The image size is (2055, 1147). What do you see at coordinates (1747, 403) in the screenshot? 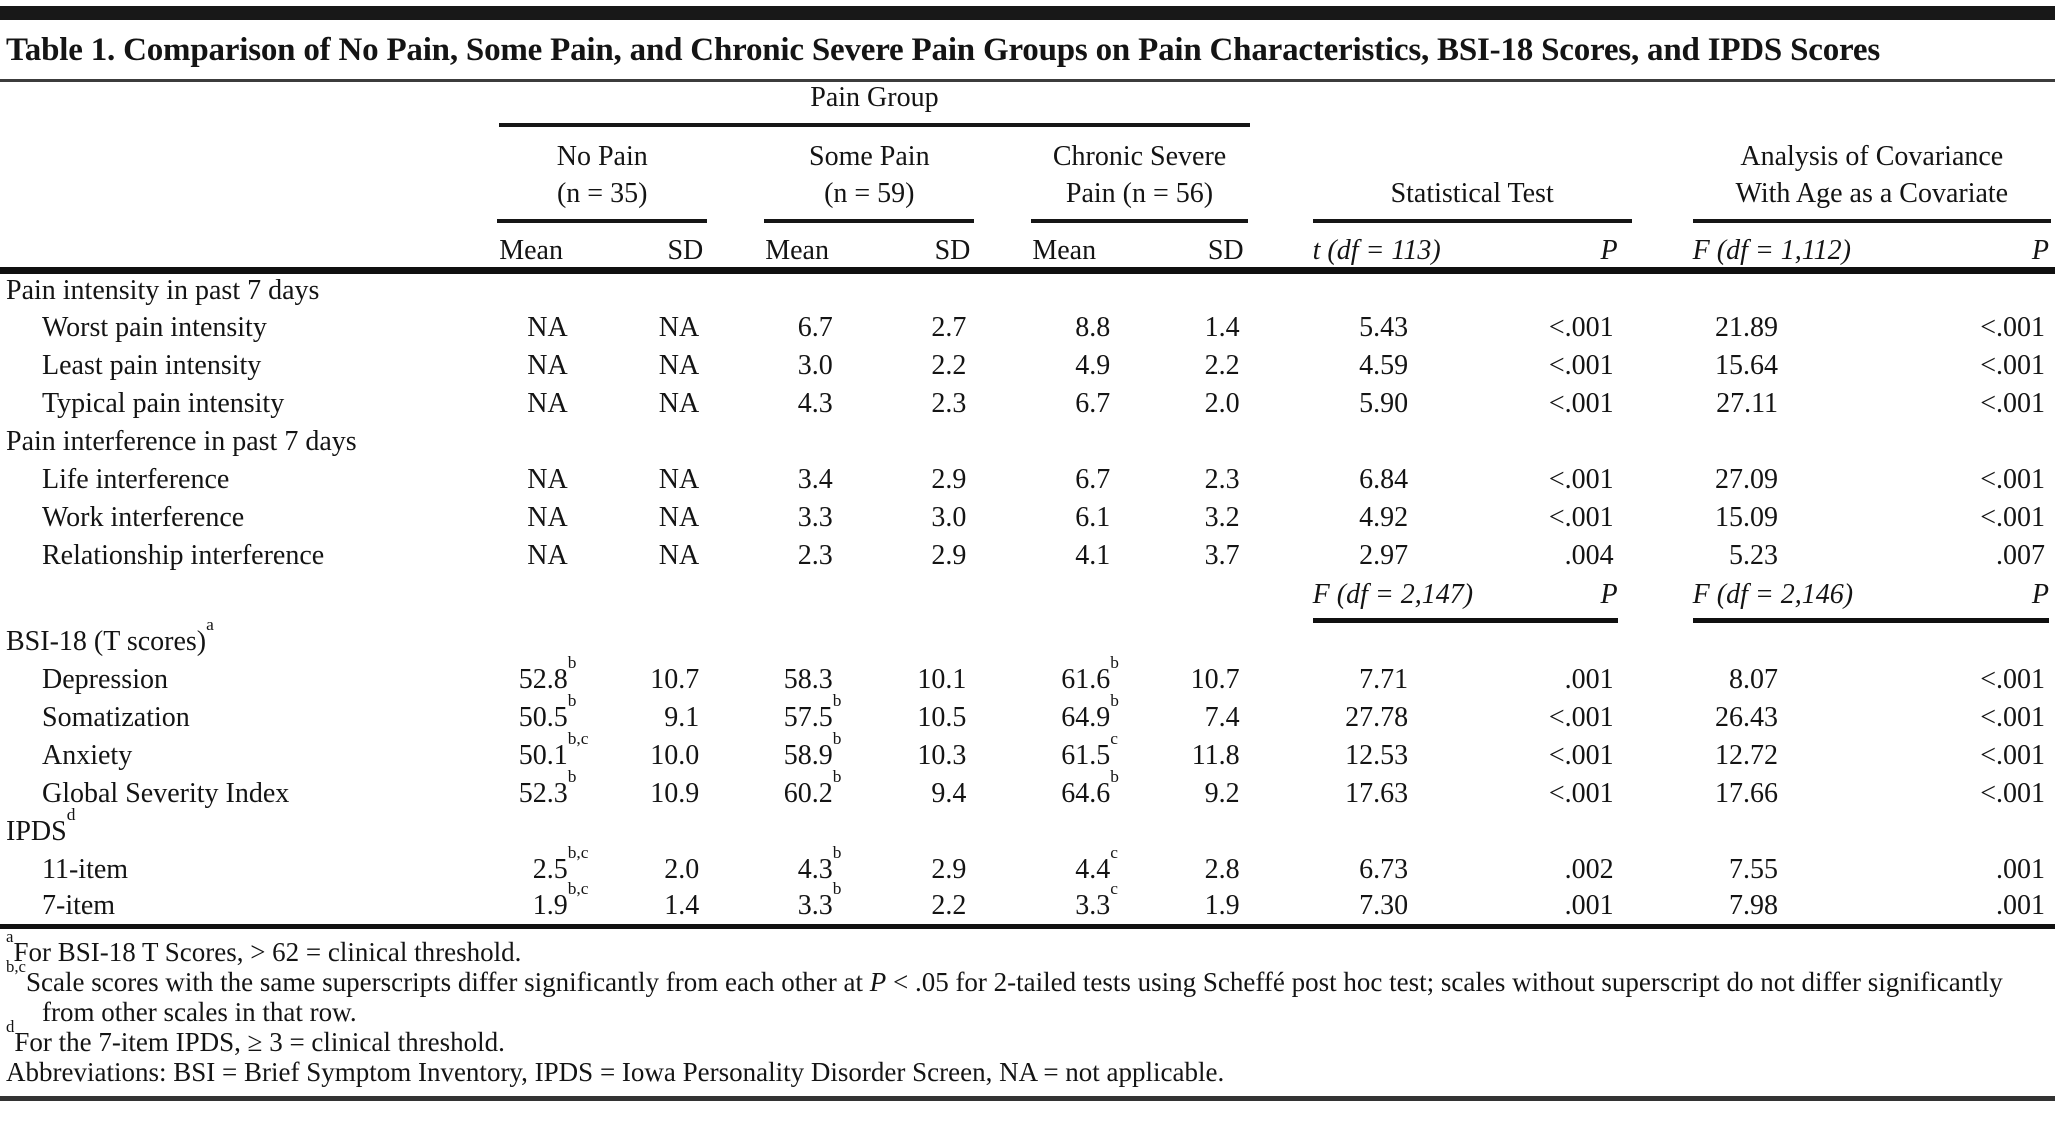
I see `cell: 27.11` at bounding box center [1747, 403].